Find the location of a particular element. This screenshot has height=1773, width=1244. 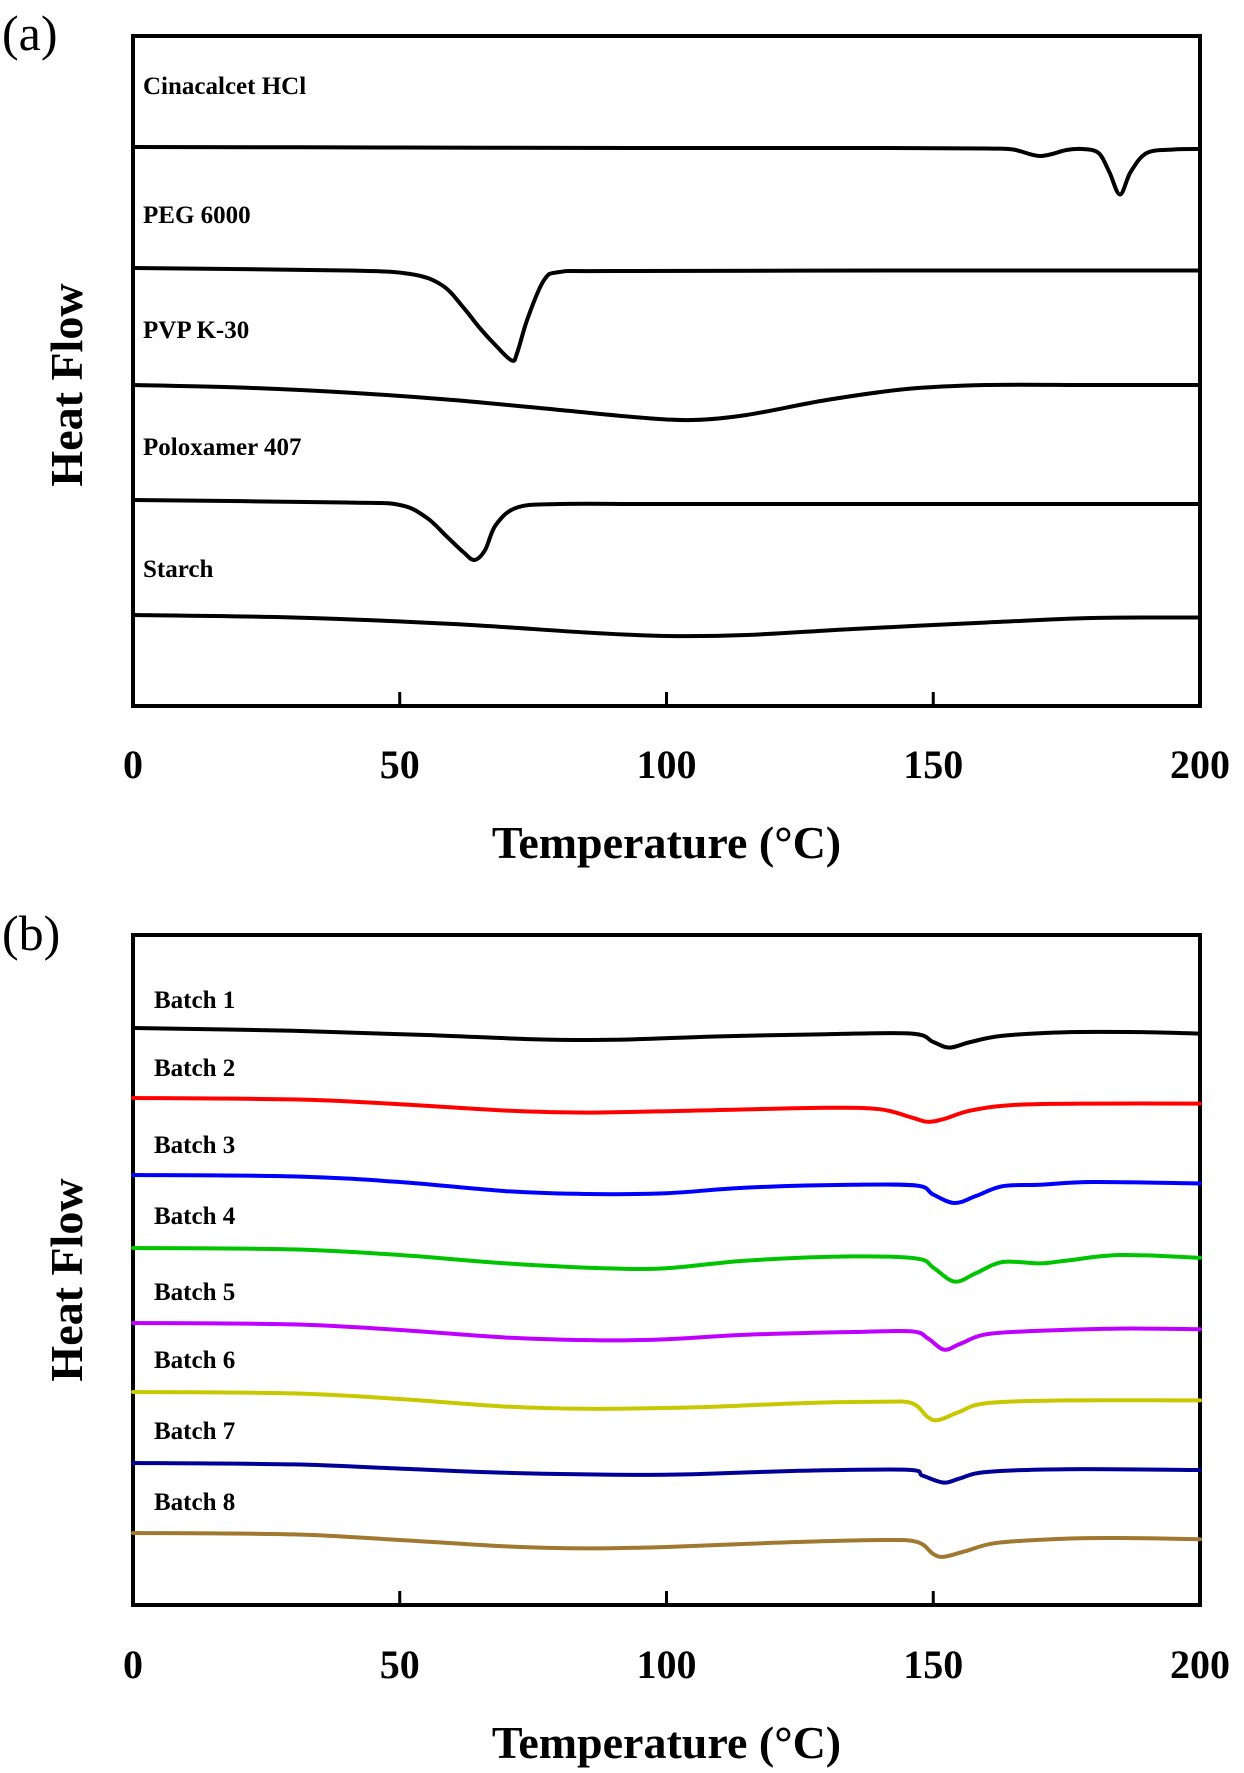

panel-a-x-tick-label: 100 is located at coordinates (667, 764).